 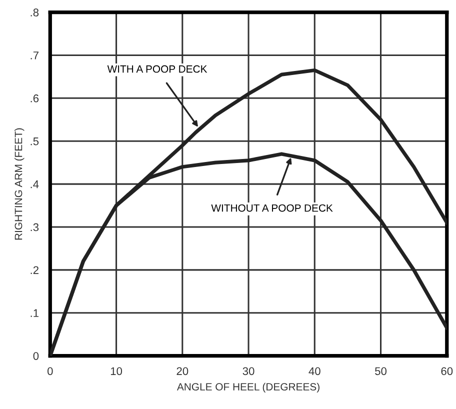 What do you see at coordinates (381, 371) in the screenshot?
I see `x-tick-label: 50` at bounding box center [381, 371].